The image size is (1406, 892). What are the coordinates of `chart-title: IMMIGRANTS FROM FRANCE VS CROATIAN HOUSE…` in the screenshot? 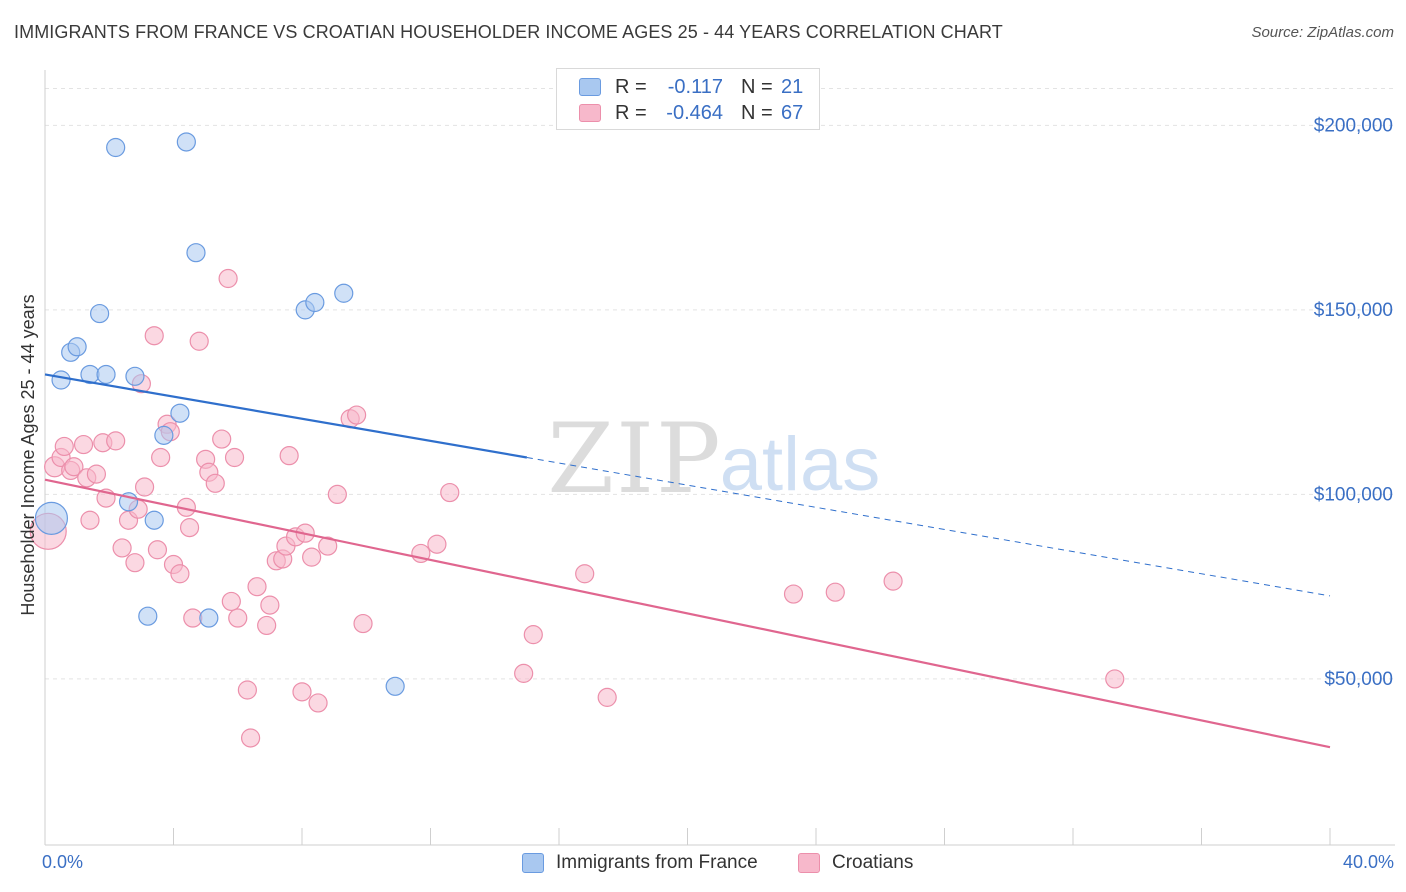 It's located at (508, 32).